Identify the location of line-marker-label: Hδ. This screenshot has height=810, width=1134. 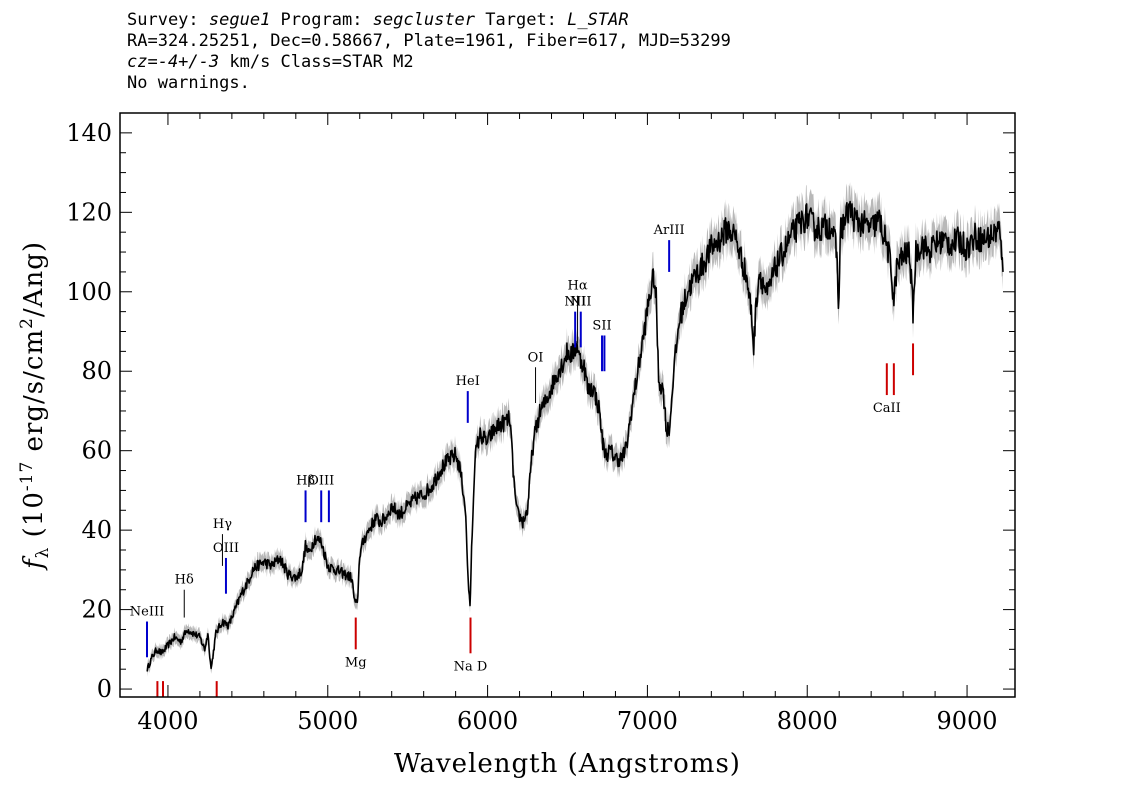
(184, 580).